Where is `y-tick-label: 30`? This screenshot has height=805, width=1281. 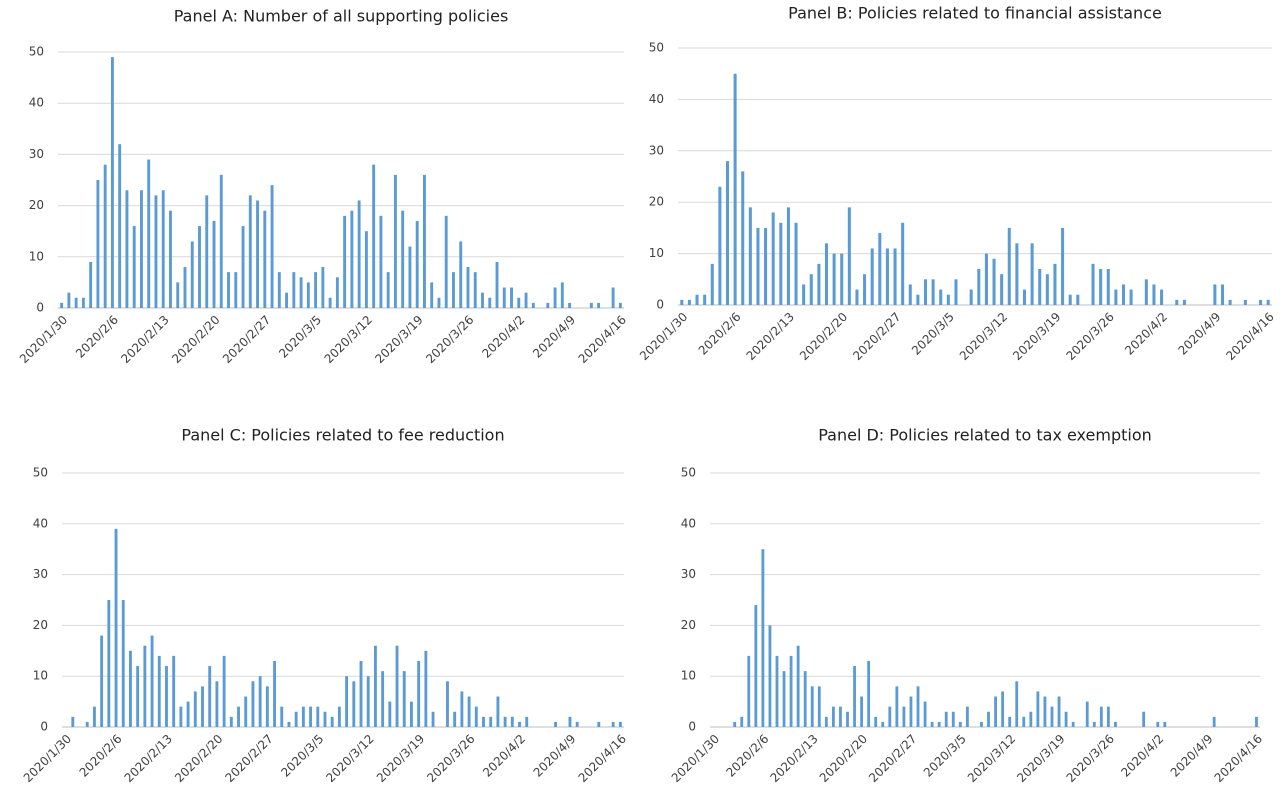
y-tick-label: 30 is located at coordinates (656, 150).